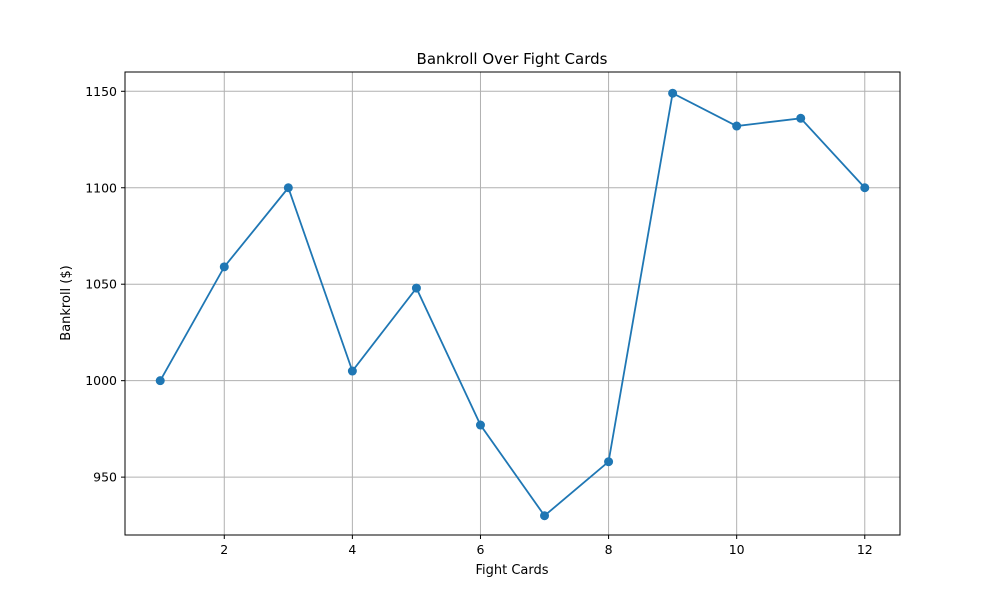 This screenshot has height=600, width=1000. I want to click on y-tick-label: 1050, so click(101, 284).